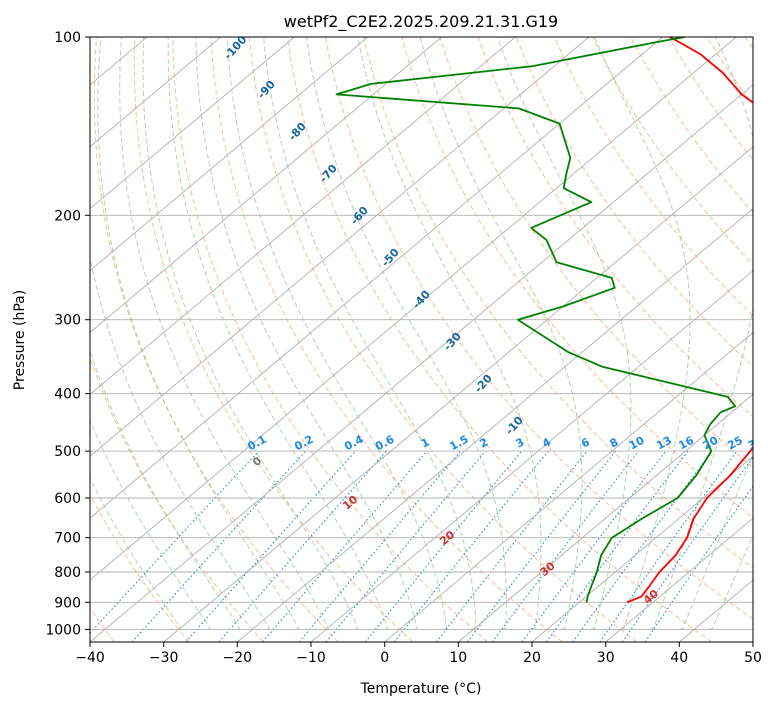  Describe the element at coordinates (637, 443) in the screenshot. I see `mixing-ratio-label: 10` at that location.